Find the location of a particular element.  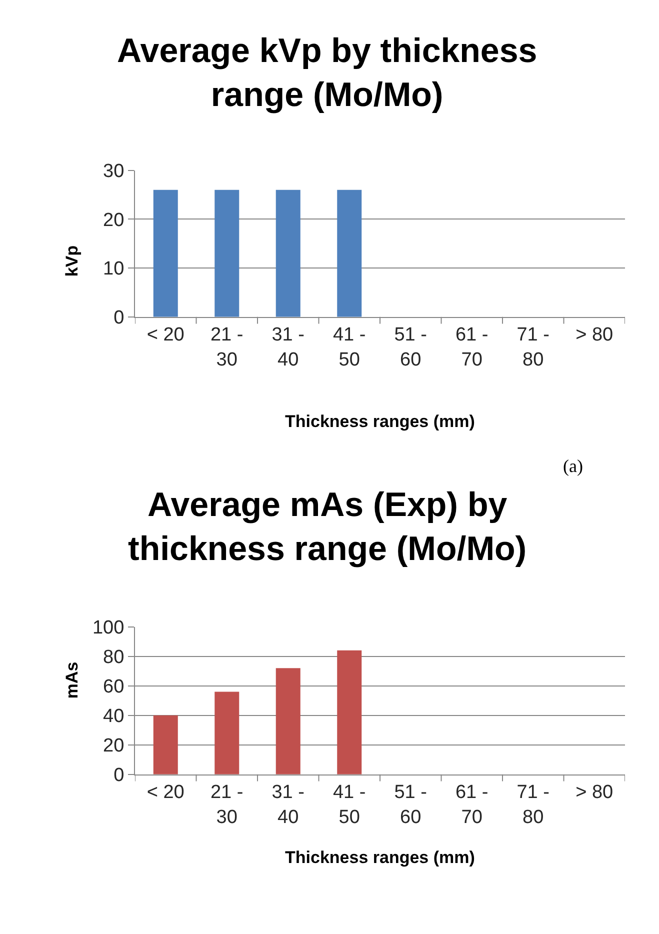

y-axis-title: mAs is located at coordinates (72, 680).